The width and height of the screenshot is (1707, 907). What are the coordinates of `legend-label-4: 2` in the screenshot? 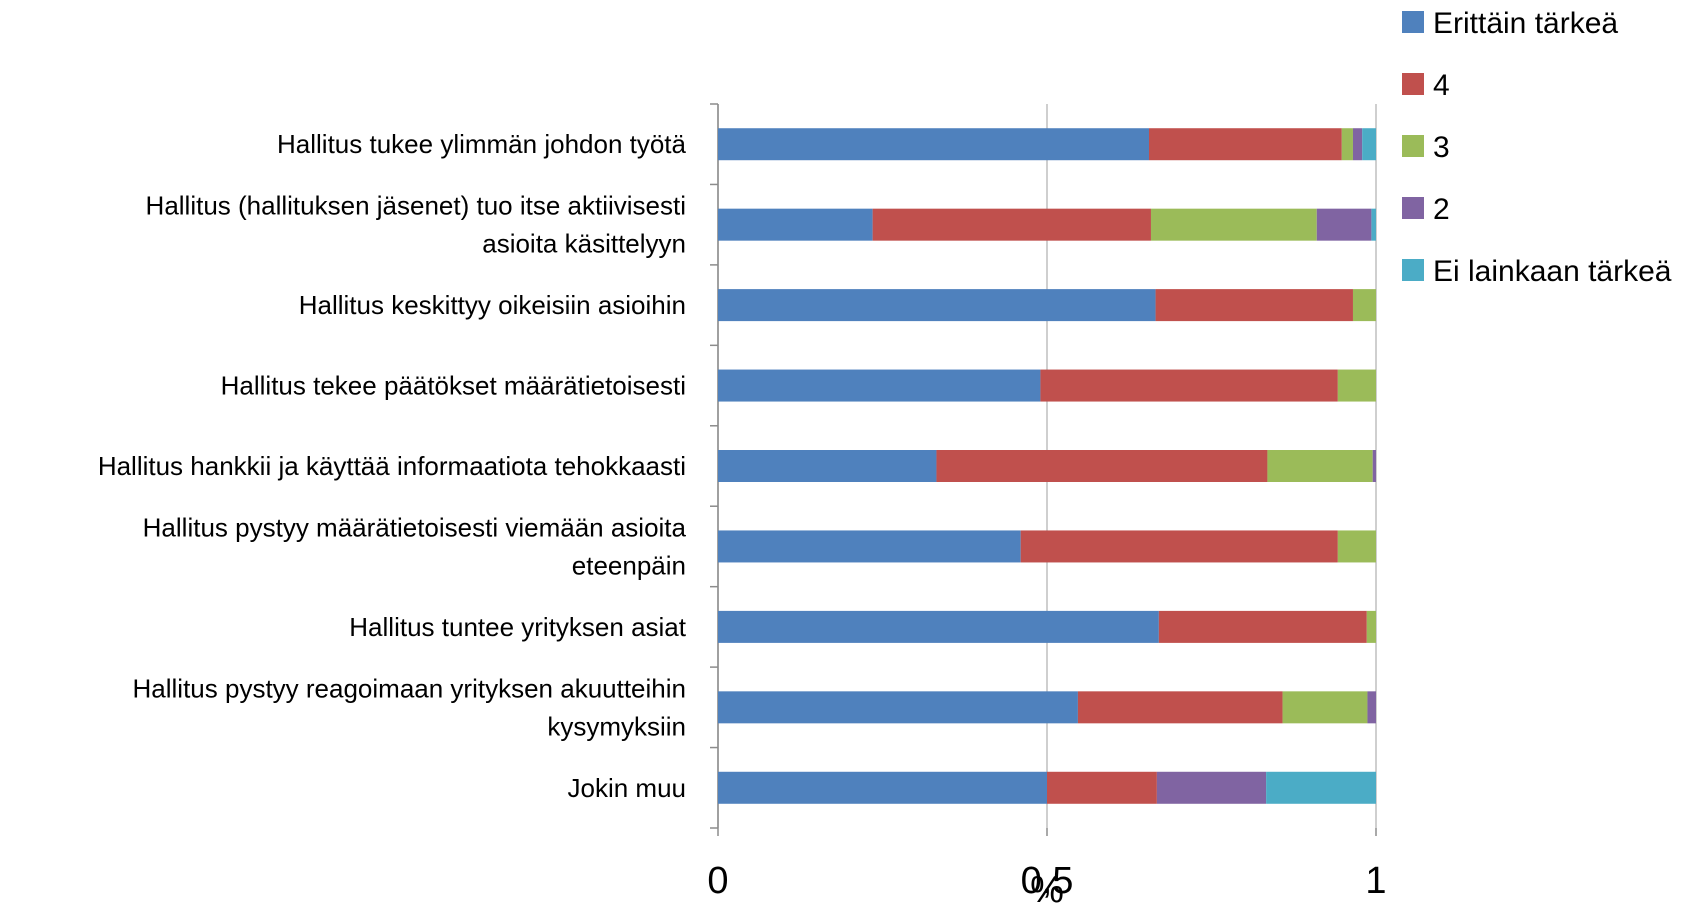 It's located at (1441, 209).